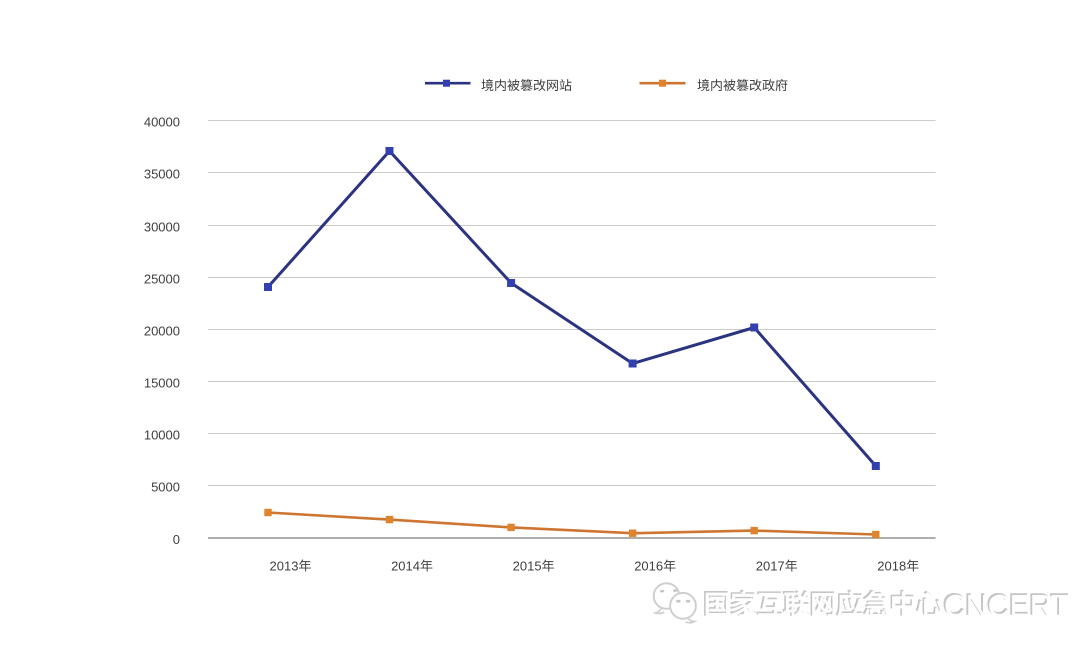 This screenshot has width=1080, height=651. What do you see at coordinates (162, 279) in the screenshot?
I see `svg-text: 25000` at bounding box center [162, 279].